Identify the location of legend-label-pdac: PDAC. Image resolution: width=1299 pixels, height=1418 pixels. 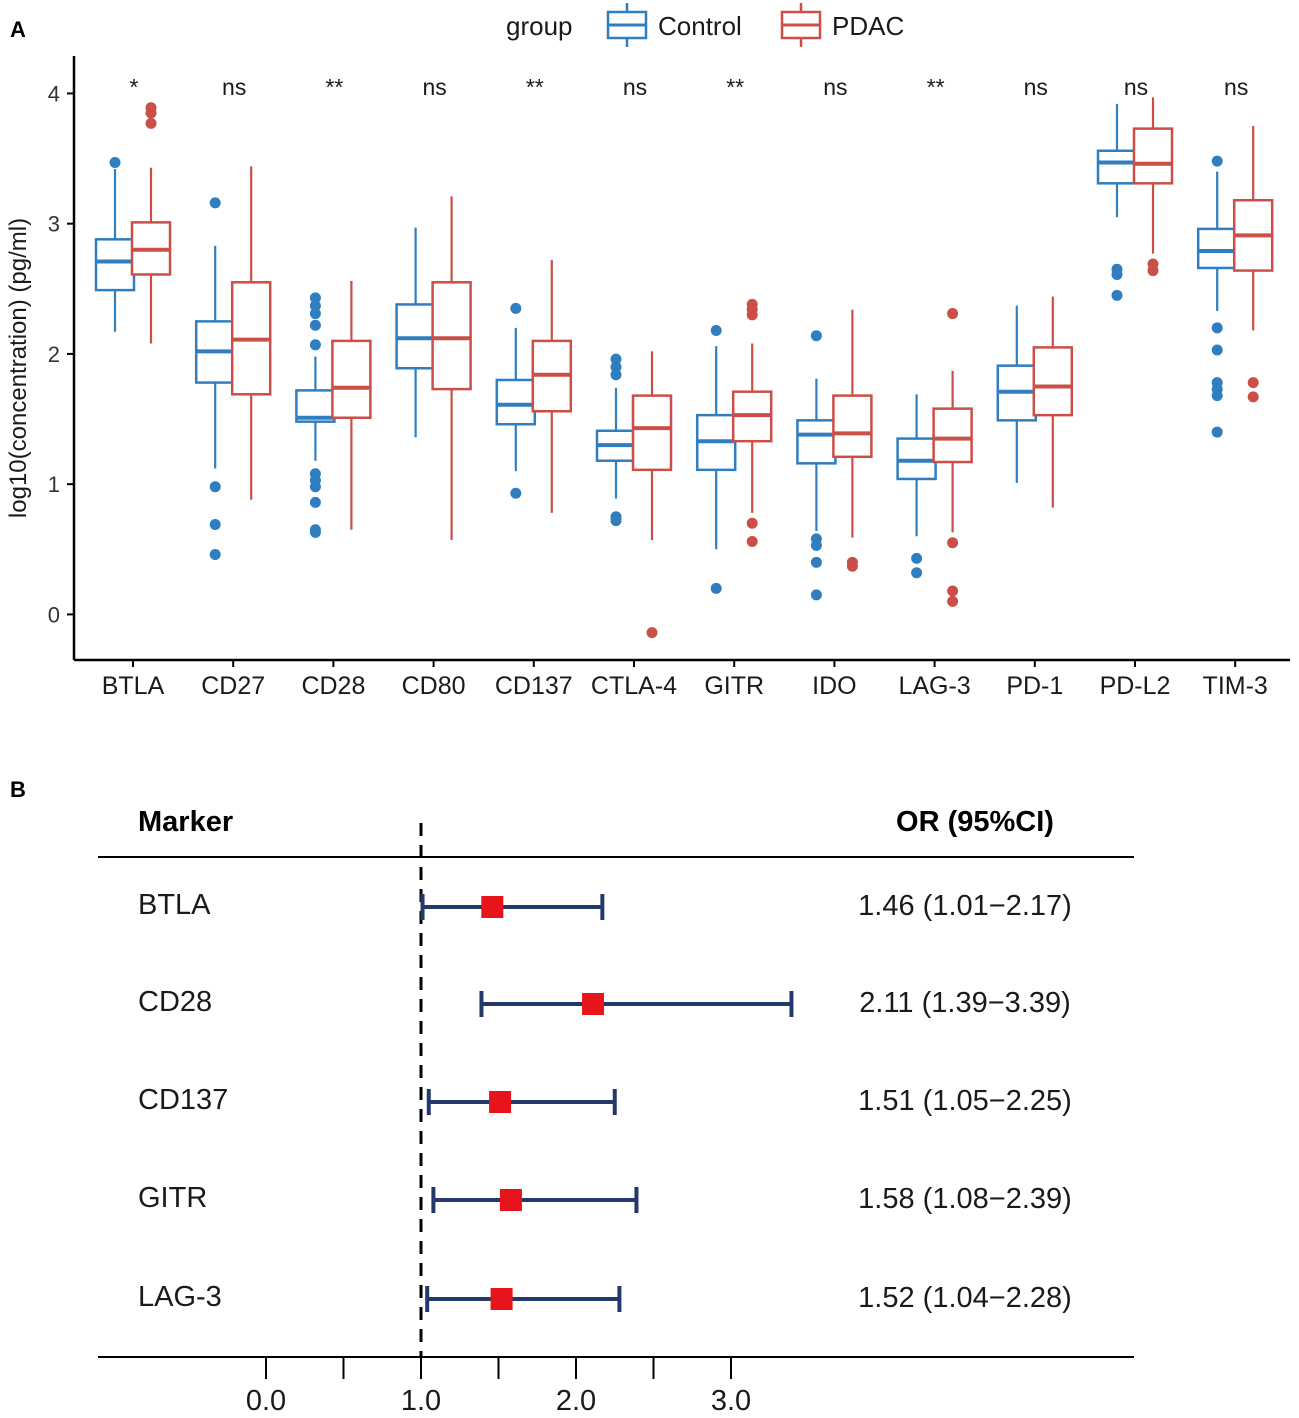
(868, 26).